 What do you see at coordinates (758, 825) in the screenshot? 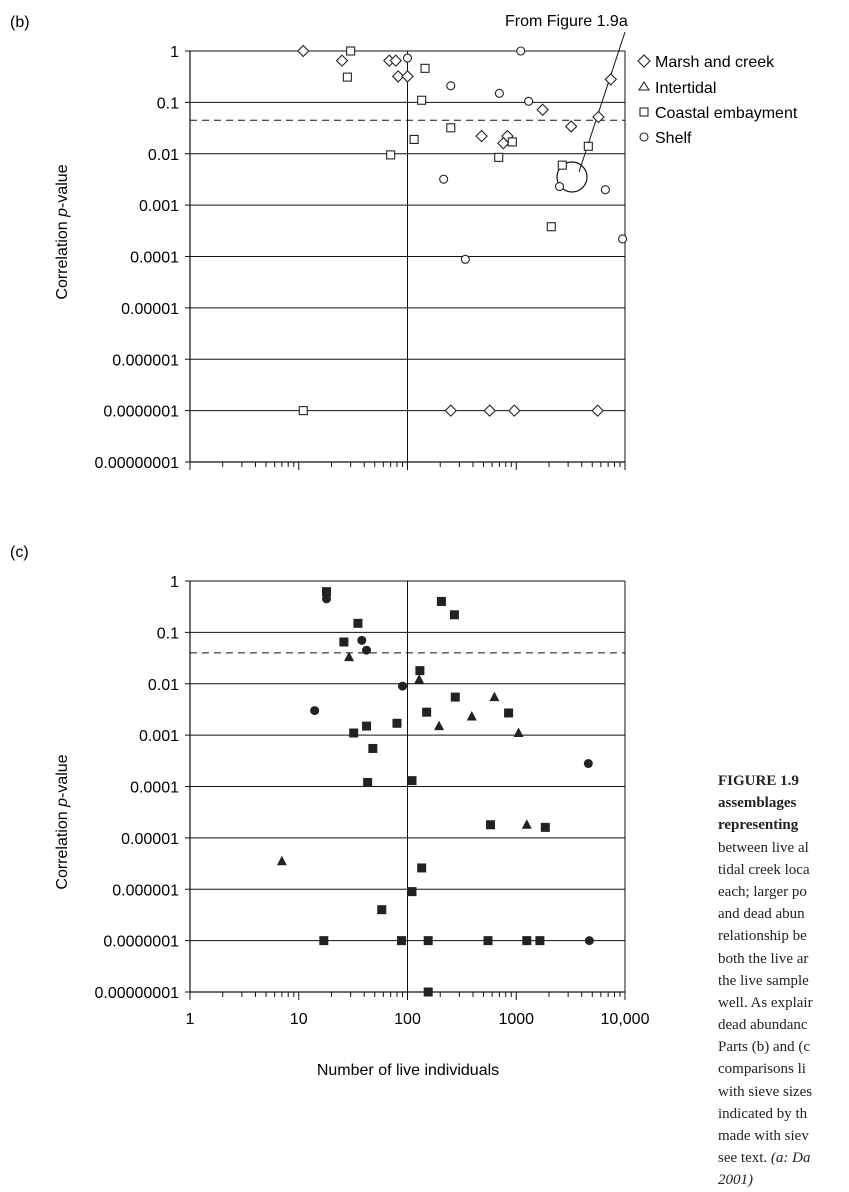
I see `caption-text: representing` at bounding box center [758, 825].